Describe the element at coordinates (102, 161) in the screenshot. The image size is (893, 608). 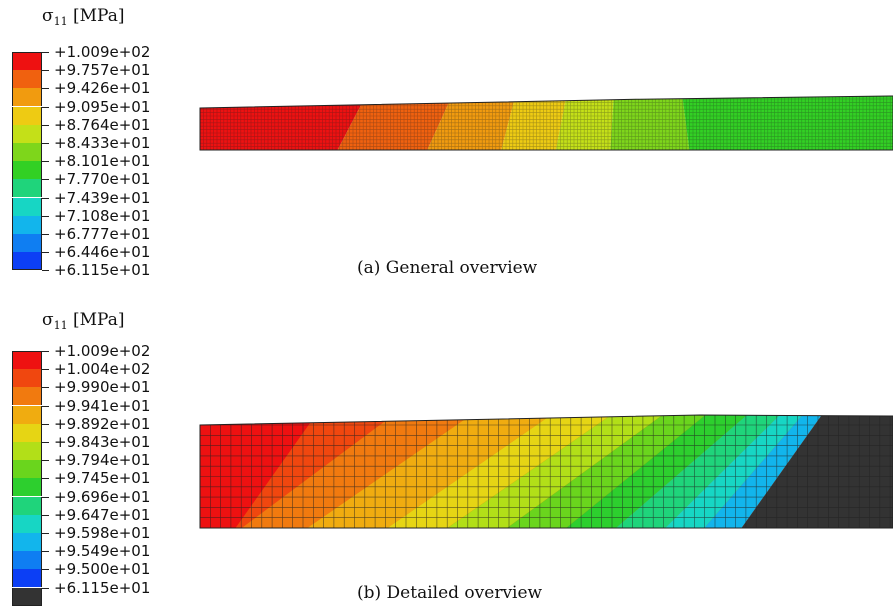
I see `legend-label: +8.101e+01` at that location.